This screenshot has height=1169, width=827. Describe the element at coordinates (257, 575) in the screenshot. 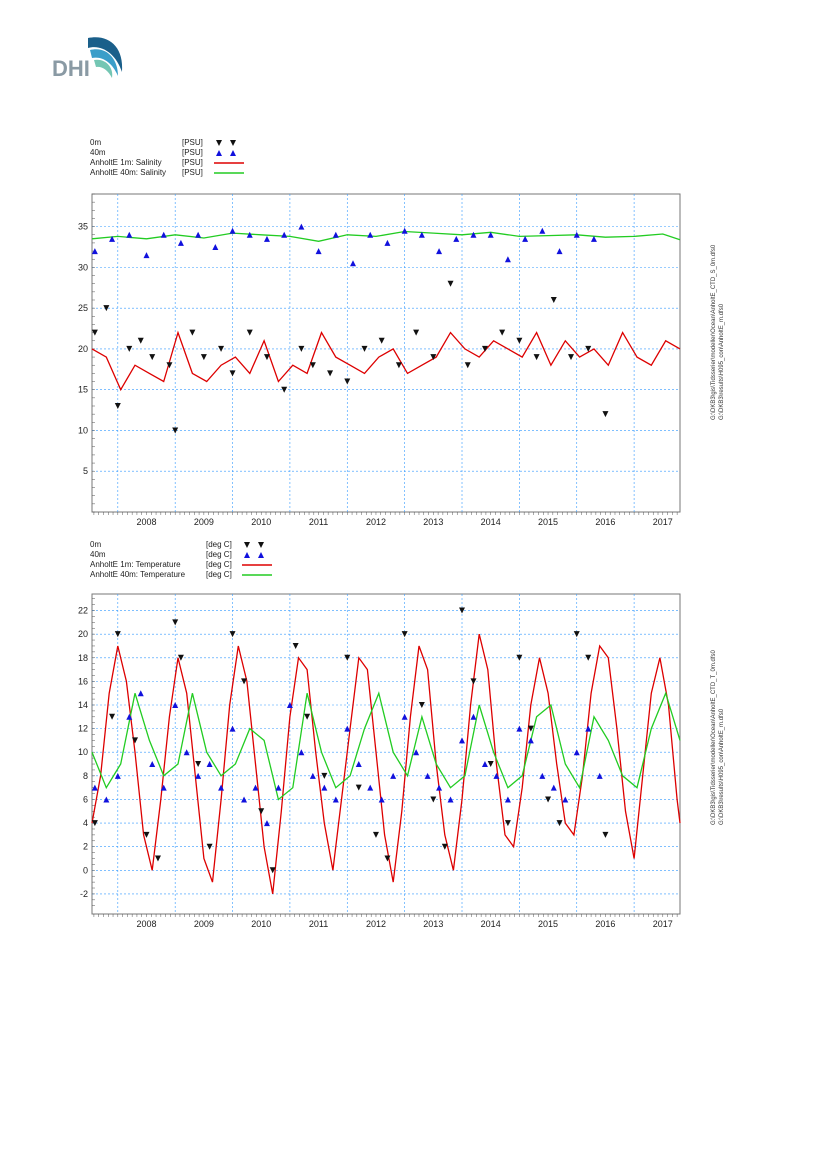

I see `green-line-icon` at that location.